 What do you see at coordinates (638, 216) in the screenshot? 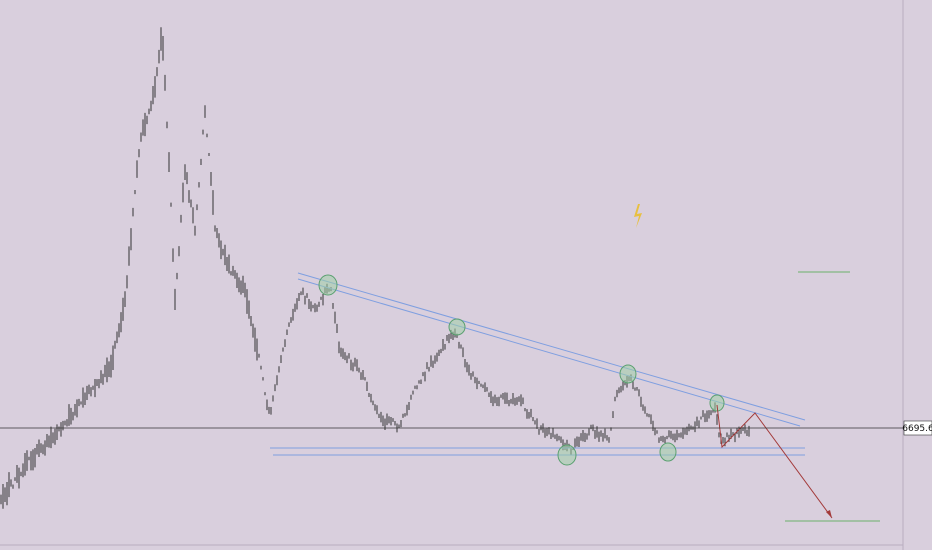
I see `lightning-icon` at bounding box center [638, 216].